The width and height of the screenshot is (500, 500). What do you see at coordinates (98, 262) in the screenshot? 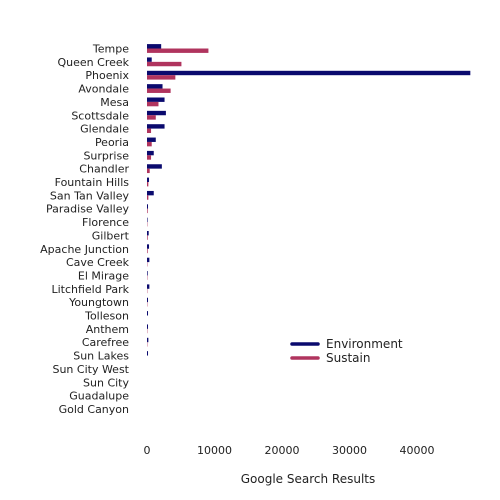
I see `y-tick-label: Cave Creek` at bounding box center [98, 262].